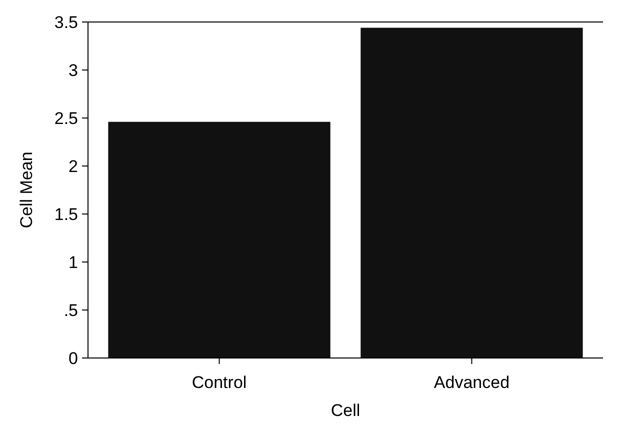  Describe the element at coordinates (71, 310) in the screenshot. I see `y-tick-label: .5` at that location.